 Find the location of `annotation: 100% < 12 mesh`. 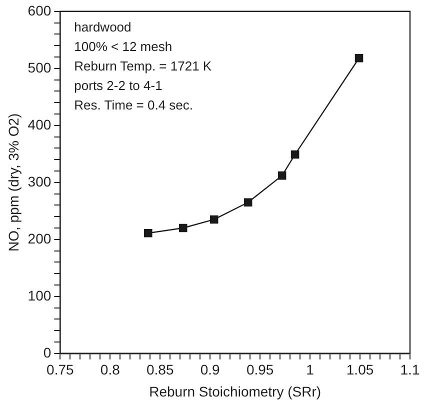

annotation: 100% < 12 mesh is located at coordinates (123, 46).